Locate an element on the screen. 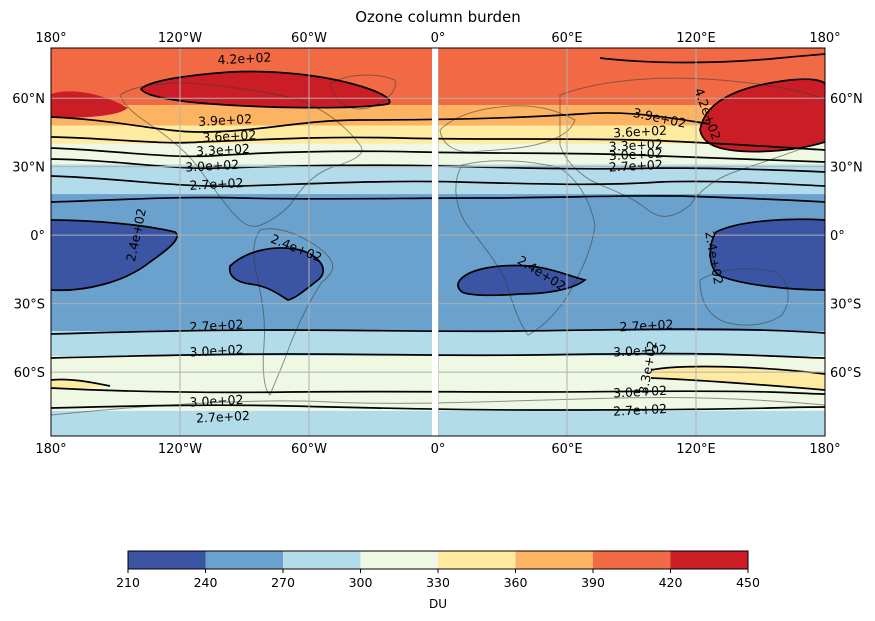  contour-line-270-south-inner is located at coordinates (438, 407).